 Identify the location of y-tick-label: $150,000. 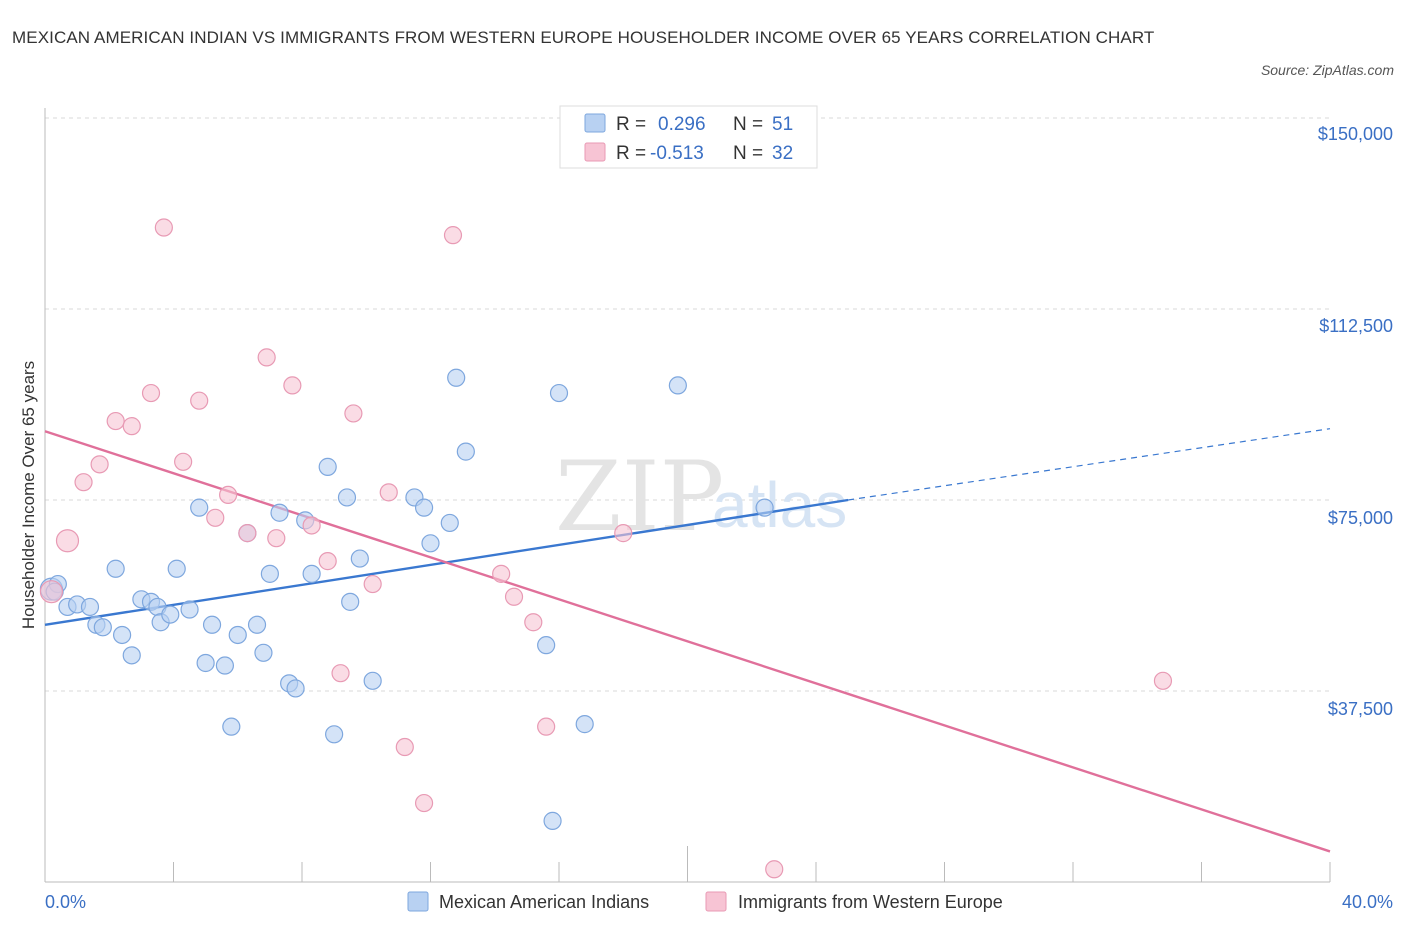
(1355, 134).